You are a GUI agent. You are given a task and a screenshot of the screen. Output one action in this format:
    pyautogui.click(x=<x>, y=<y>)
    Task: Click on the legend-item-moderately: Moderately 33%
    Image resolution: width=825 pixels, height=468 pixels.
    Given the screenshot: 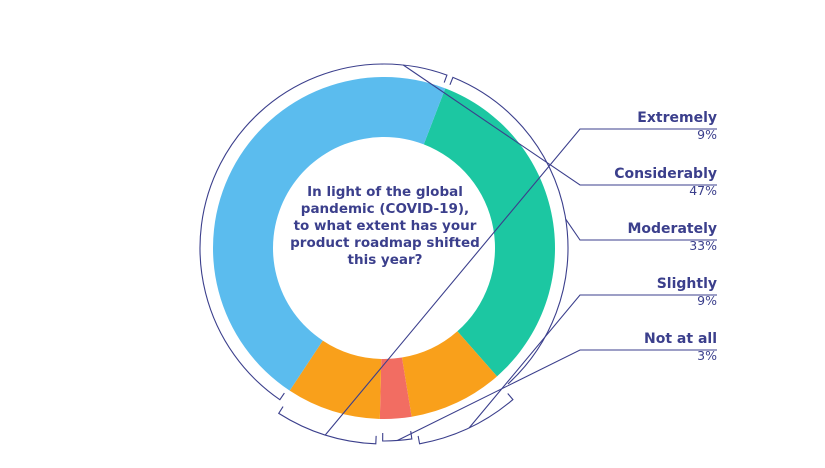 What is the action you would take?
    pyautogui.click(x=672, y=237)
    